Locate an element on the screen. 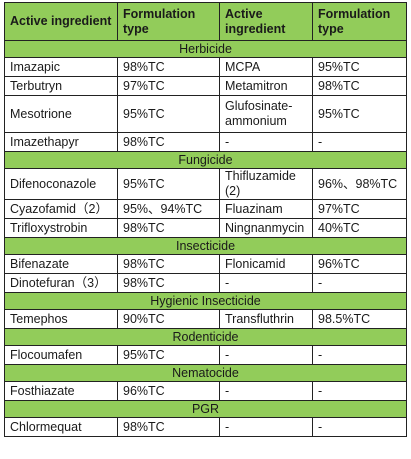 The image size is (411, 459). category-row: Hygienic Insecticide is located at coordinates (205, 301).